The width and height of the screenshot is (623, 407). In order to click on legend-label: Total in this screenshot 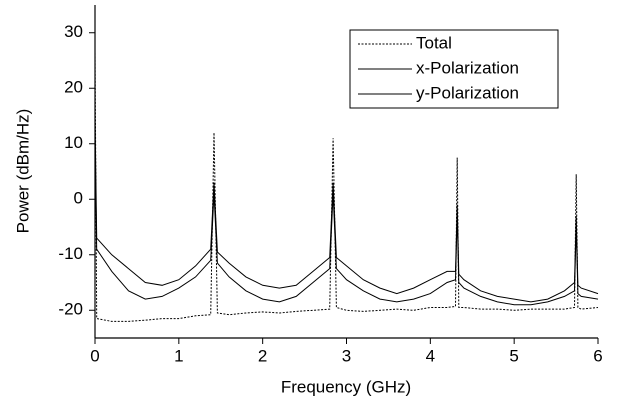, I will do `click(434, 42)`.